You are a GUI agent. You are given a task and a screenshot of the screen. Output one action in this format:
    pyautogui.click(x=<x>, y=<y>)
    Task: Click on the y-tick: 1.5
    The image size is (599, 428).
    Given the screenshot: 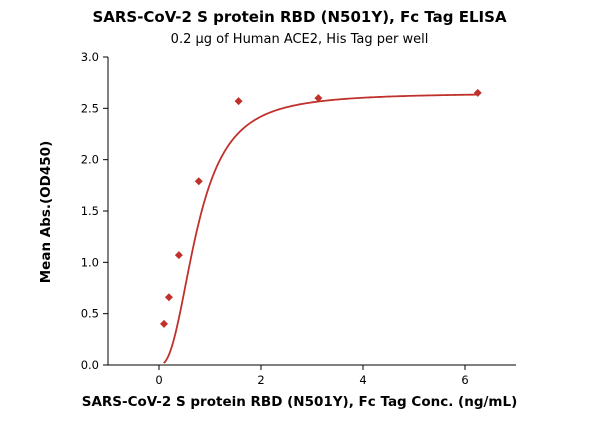 What is the action you would take?
    pyautogui.click(x=94, y=211)
    